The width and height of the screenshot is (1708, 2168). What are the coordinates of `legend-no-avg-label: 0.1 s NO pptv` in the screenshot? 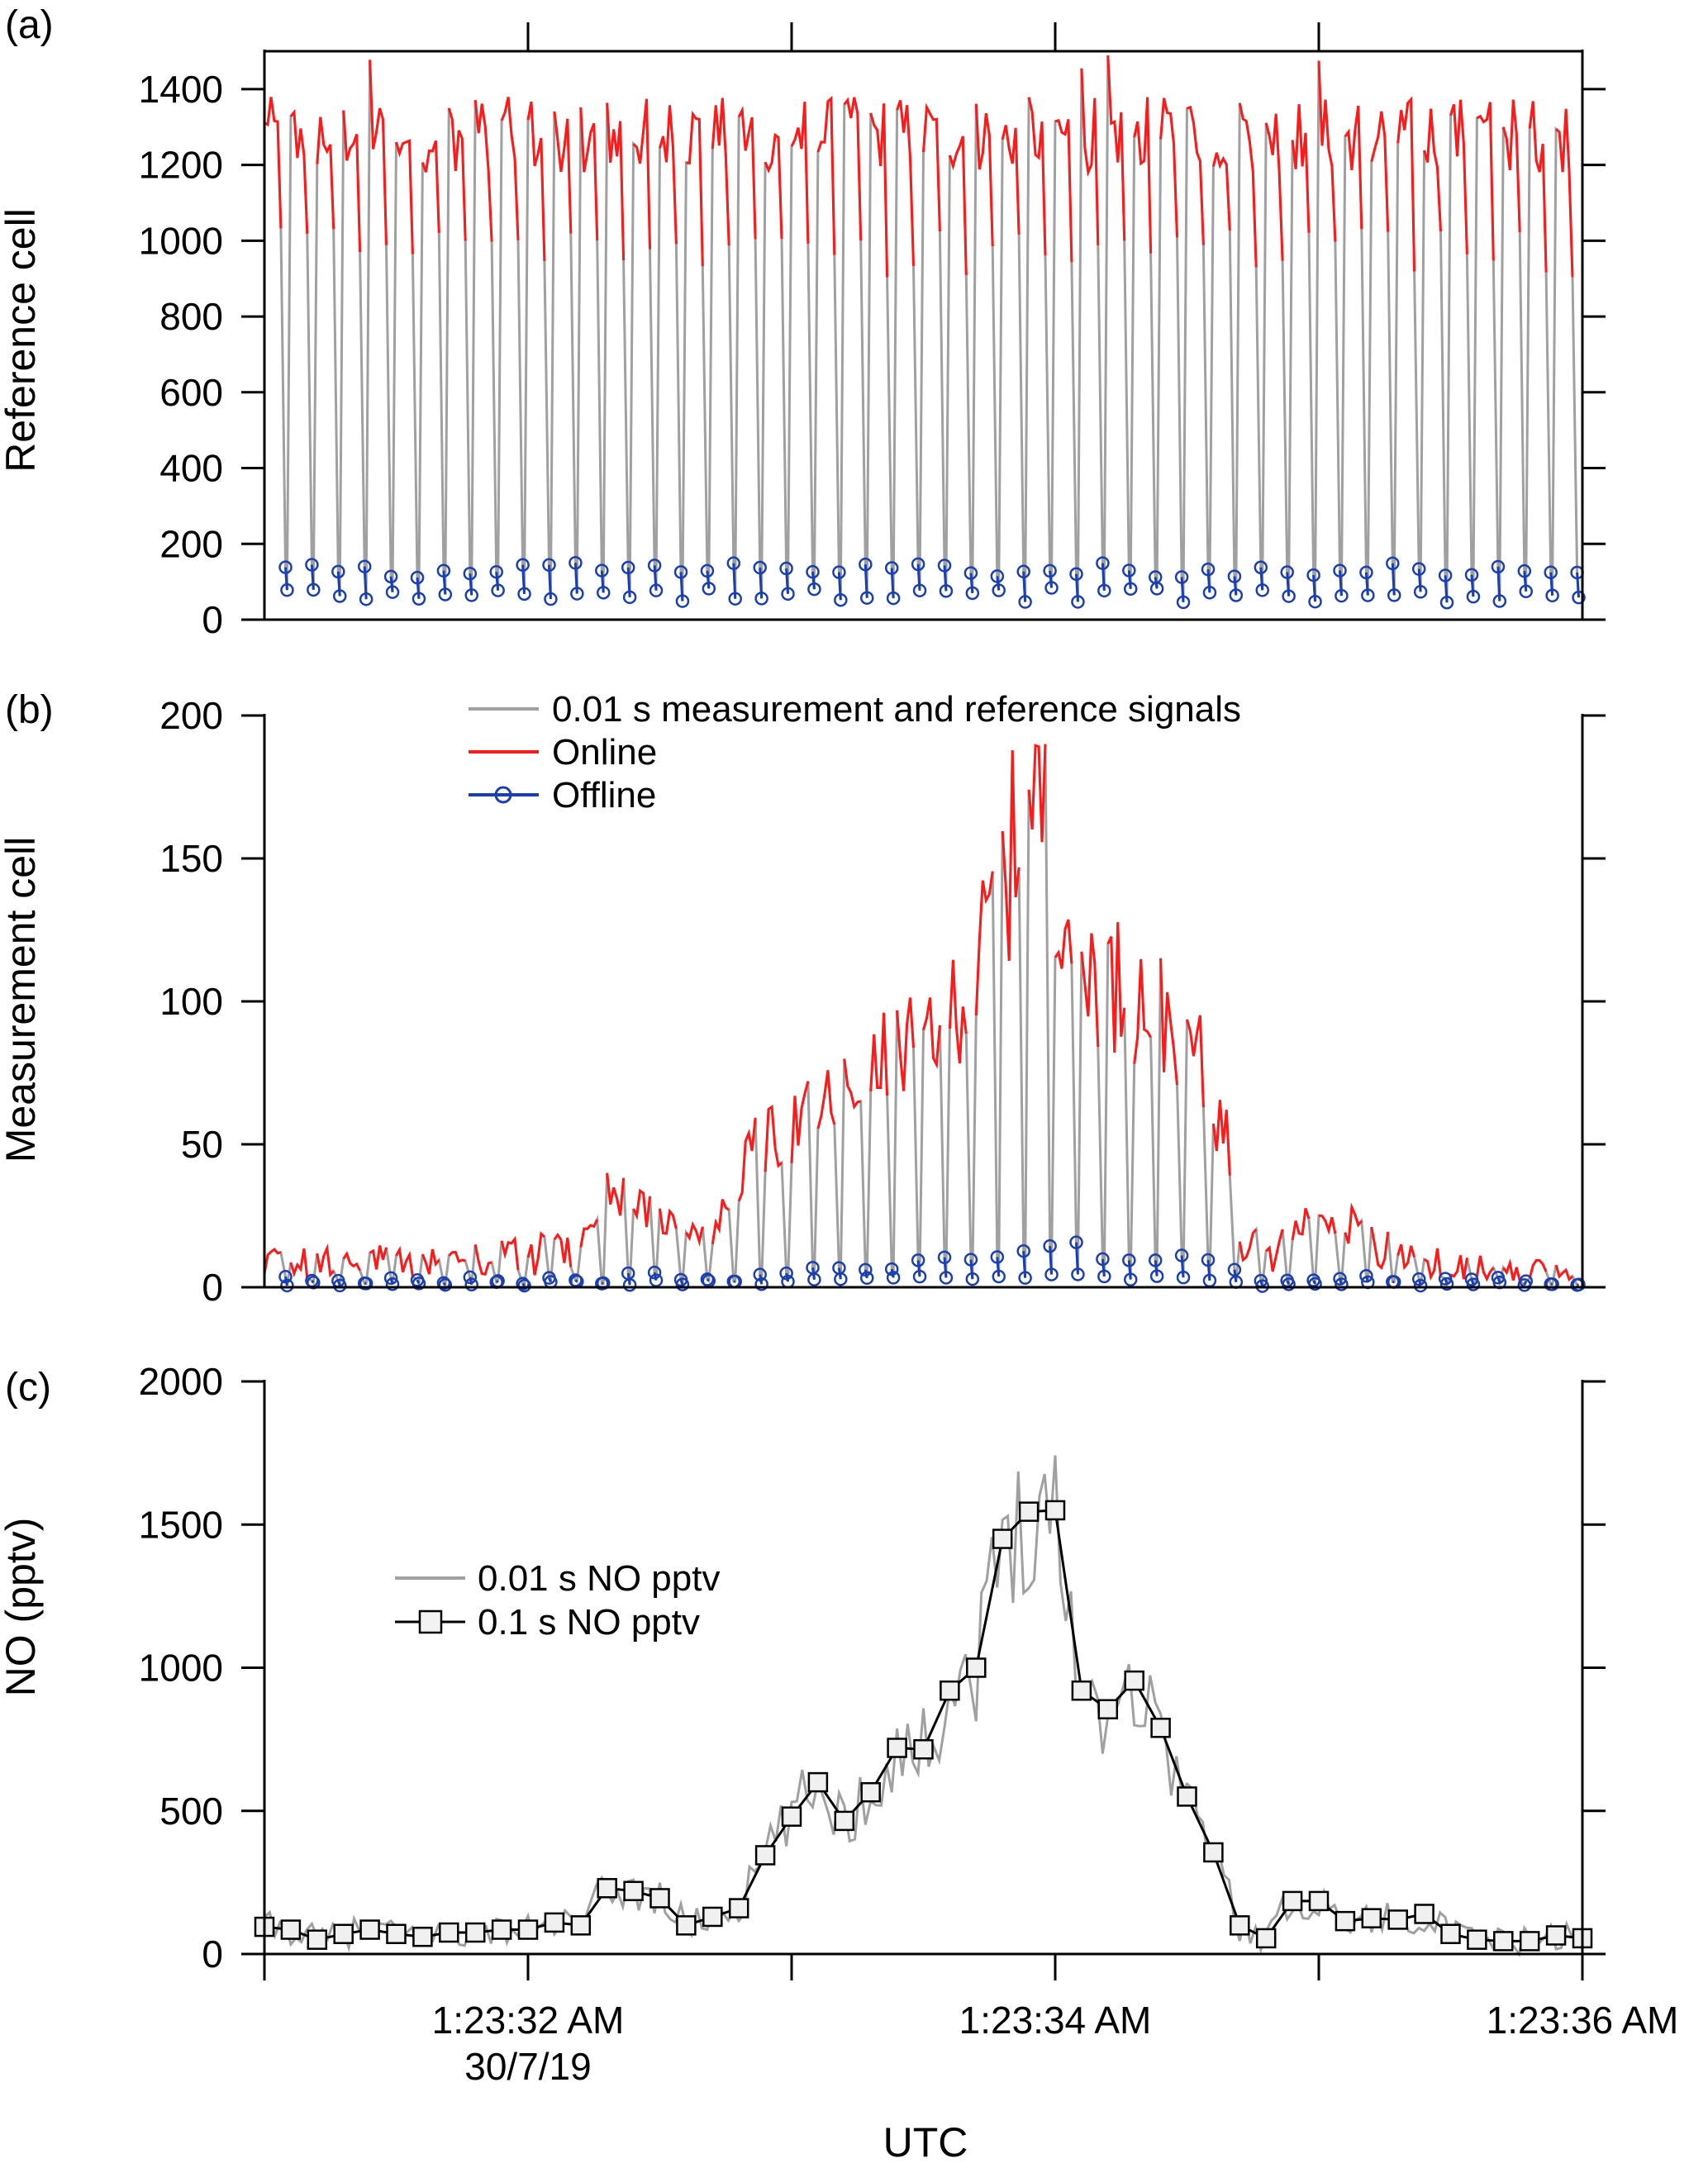 It's located at (589, 1622).